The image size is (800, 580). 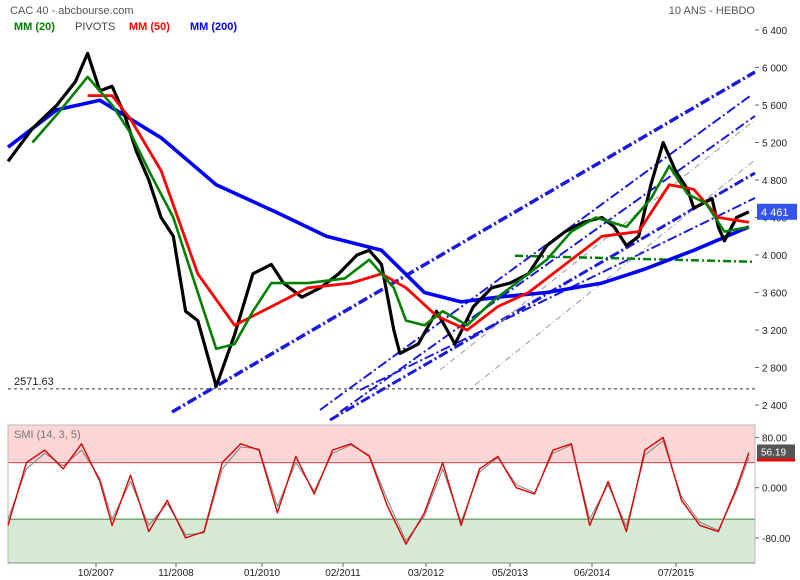 What do you see at coordinates (774, 406) in the screenshot?
I see `y-tick-label: 2 400` at bounding box center [774, 406].